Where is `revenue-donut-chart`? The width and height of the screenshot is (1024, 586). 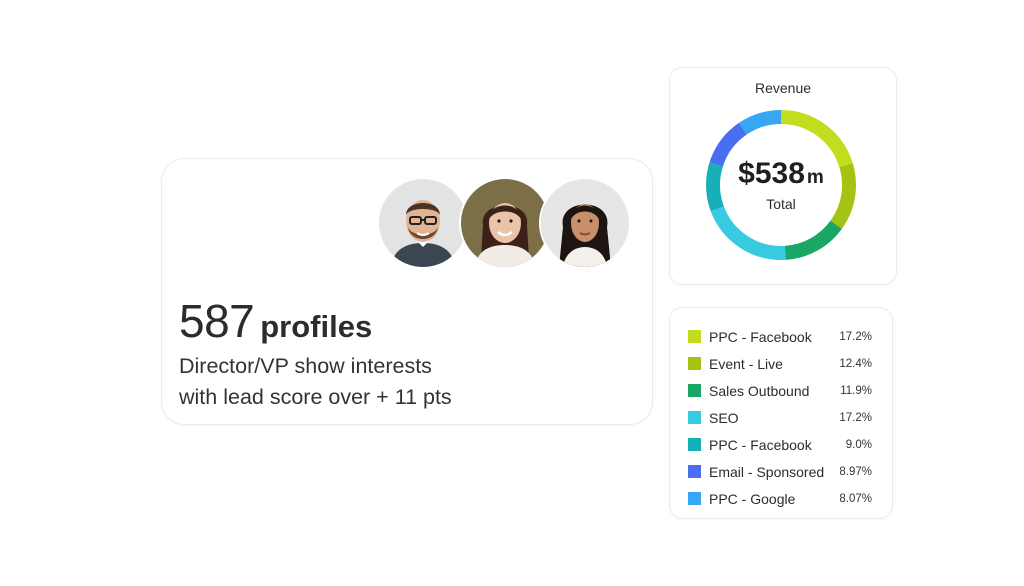
revenue-donut-chart is located at coordinates (781, 185).